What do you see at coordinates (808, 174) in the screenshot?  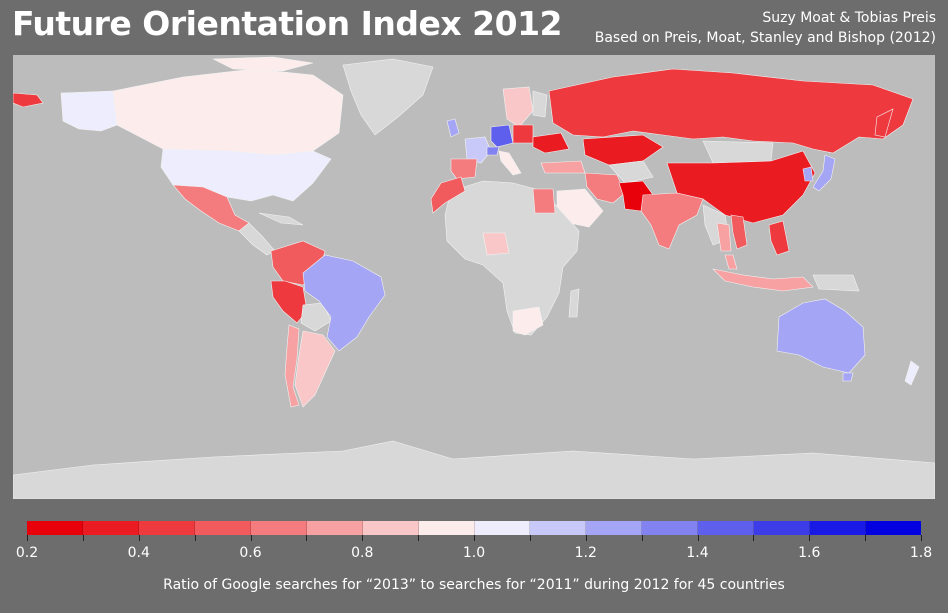 I see `region-korea` at bounding box center [808, 174].